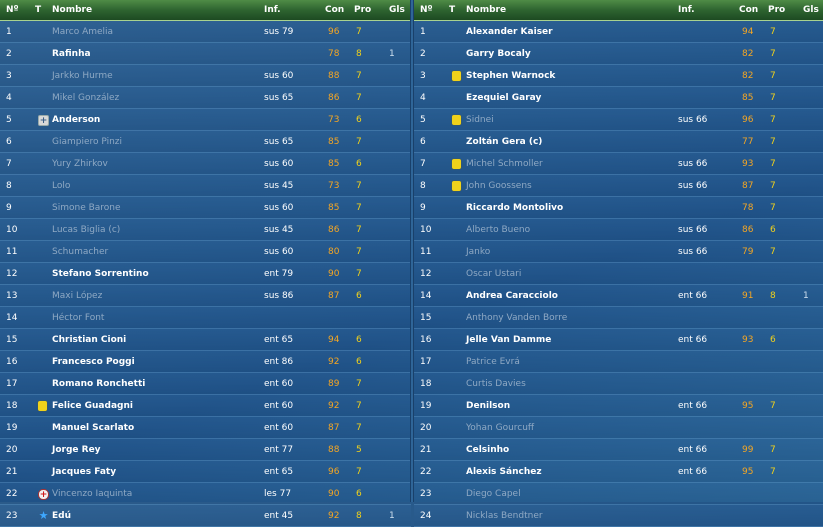  What do you see at coordinates (618, 54) in the screenshot?
I see `player-row: 2 Garry Bocaly 82 7` at bounding box center [618, 54].